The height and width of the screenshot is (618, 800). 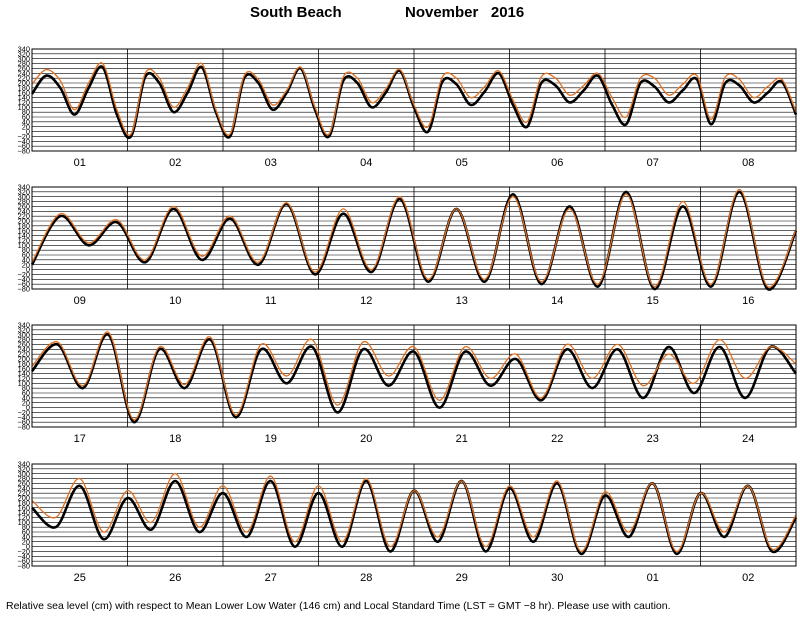 What do you see at coordinates (462, 578) in the screenshot?
I see `x-day-label: 29` at bounding box center [462, 578].